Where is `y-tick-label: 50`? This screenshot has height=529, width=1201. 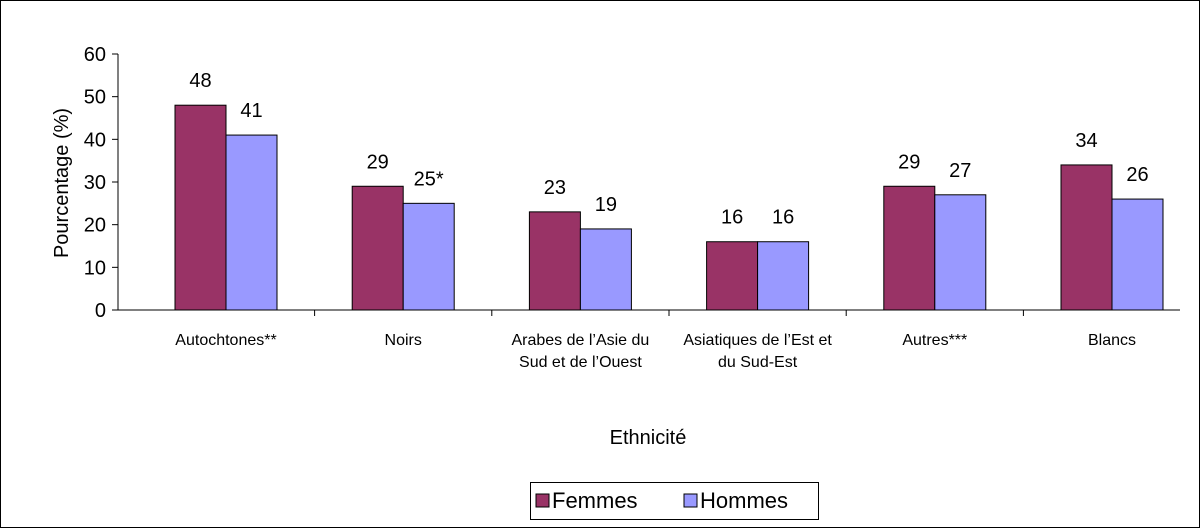
y-tick-label: 50 is located at coordinates (95, 98).